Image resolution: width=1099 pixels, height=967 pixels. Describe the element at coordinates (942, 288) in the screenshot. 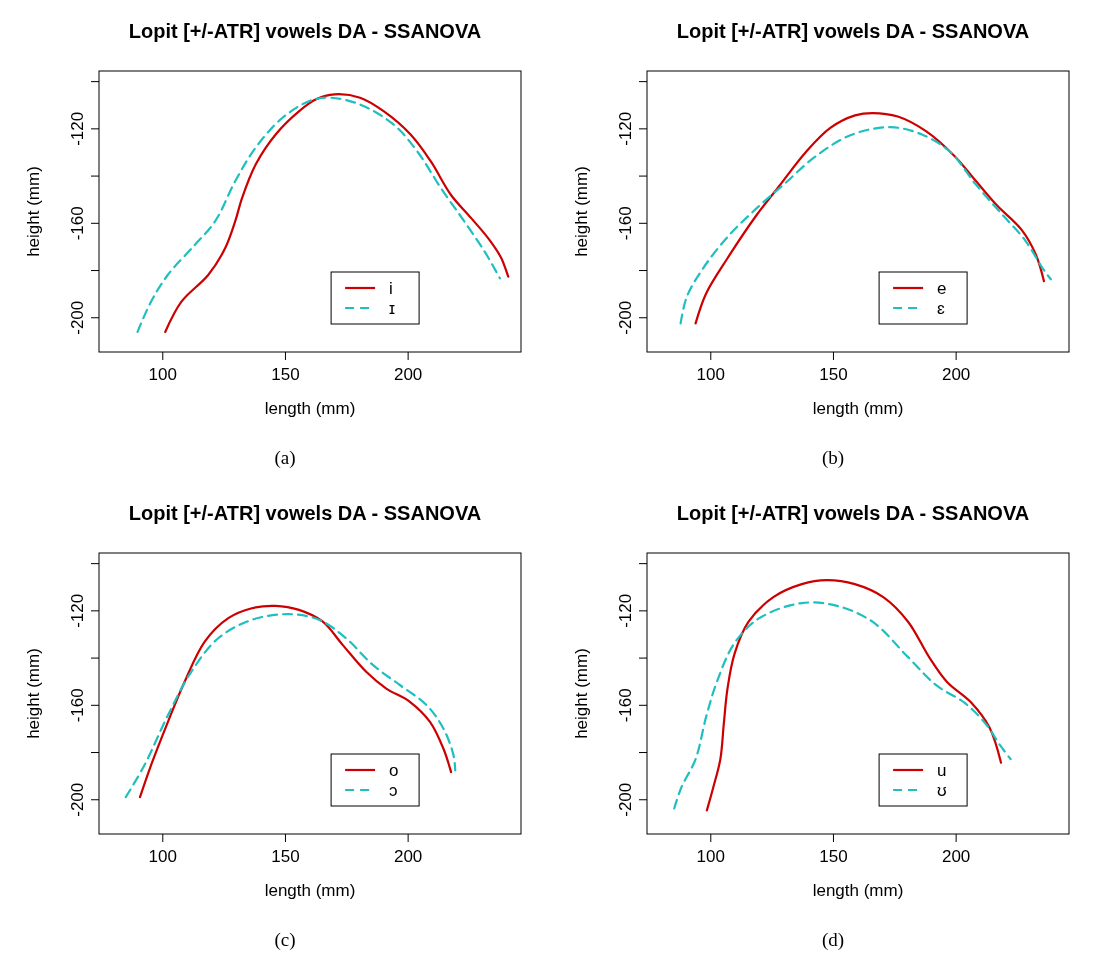

I see `legend-label: e` at that location.